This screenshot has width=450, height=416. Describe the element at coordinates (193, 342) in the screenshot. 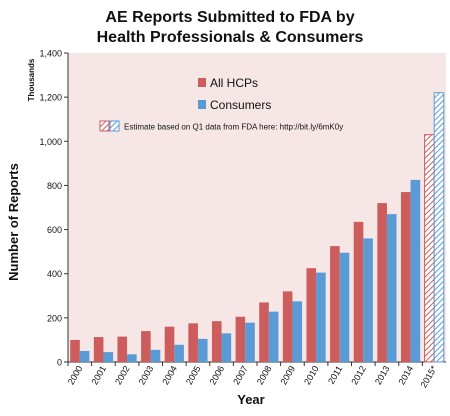

I see `bar-all-hcps-2005` at that location.